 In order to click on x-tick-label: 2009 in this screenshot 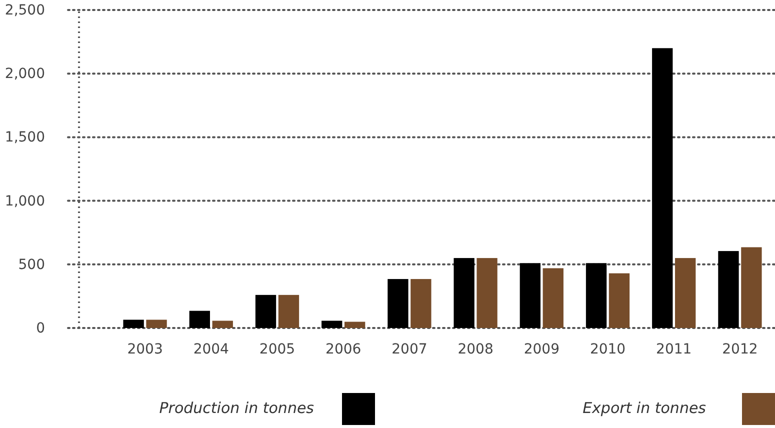, I will do `click(542, 349)`.